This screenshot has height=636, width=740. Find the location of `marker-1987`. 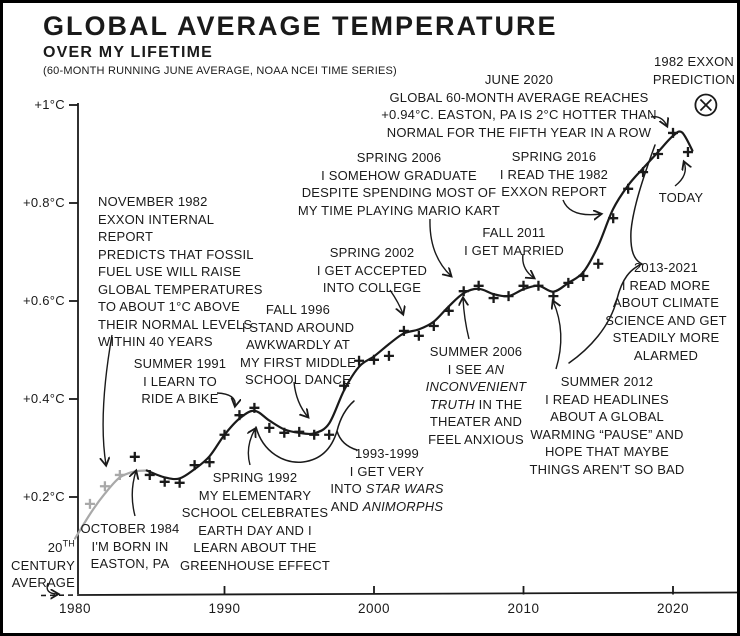

marker-1987 is located at coordinates (179, 482).